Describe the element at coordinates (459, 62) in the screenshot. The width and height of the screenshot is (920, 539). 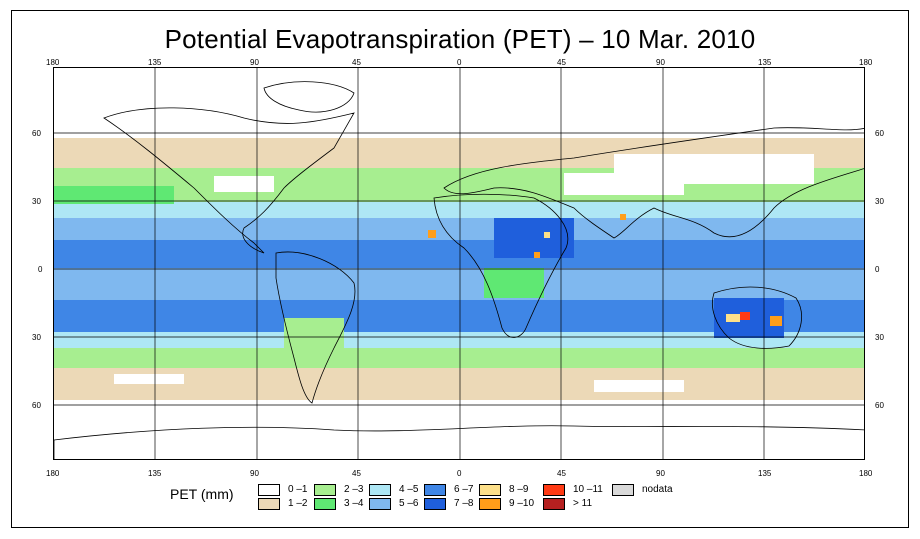
I see `lon-label-top: 0` at that location.